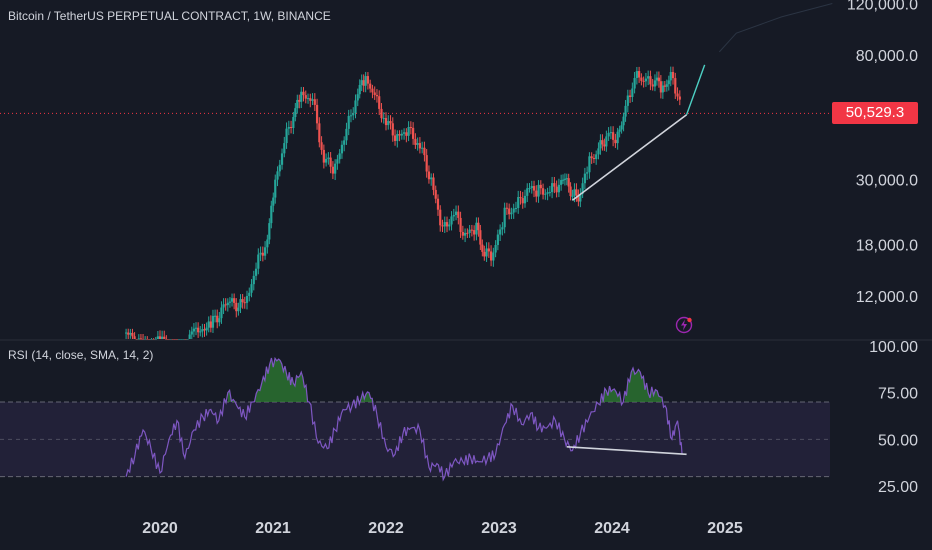  I want to click on time-axis: 2020 2021 2022 2023 2024 2025, so click(442, 528).